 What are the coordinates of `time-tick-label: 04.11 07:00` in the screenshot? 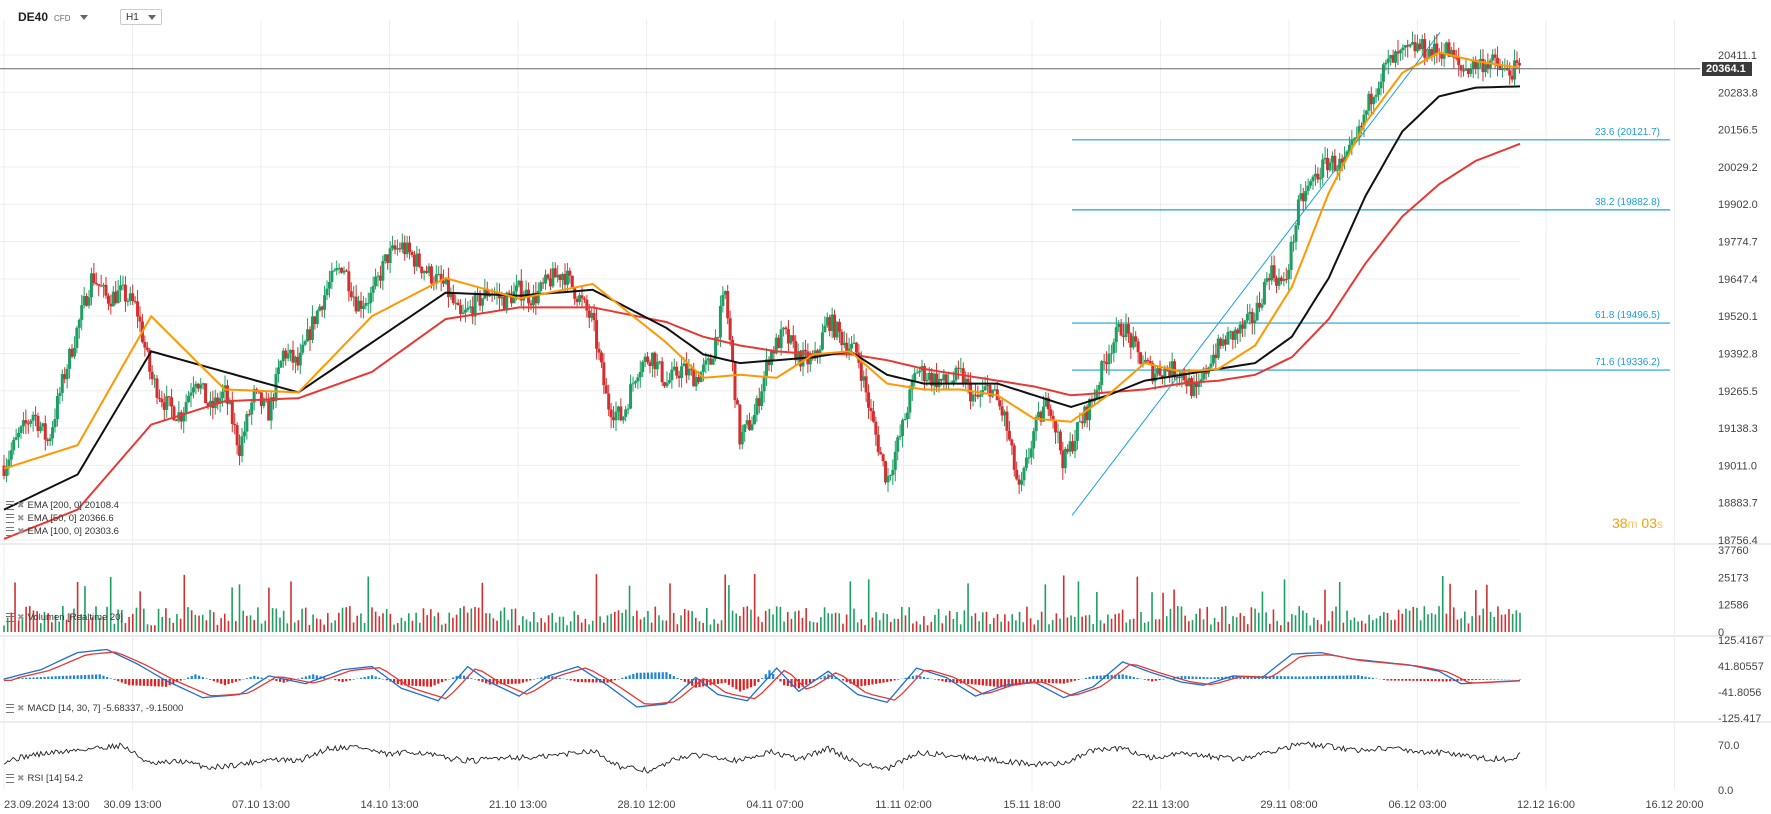 It's located at (774, 805).